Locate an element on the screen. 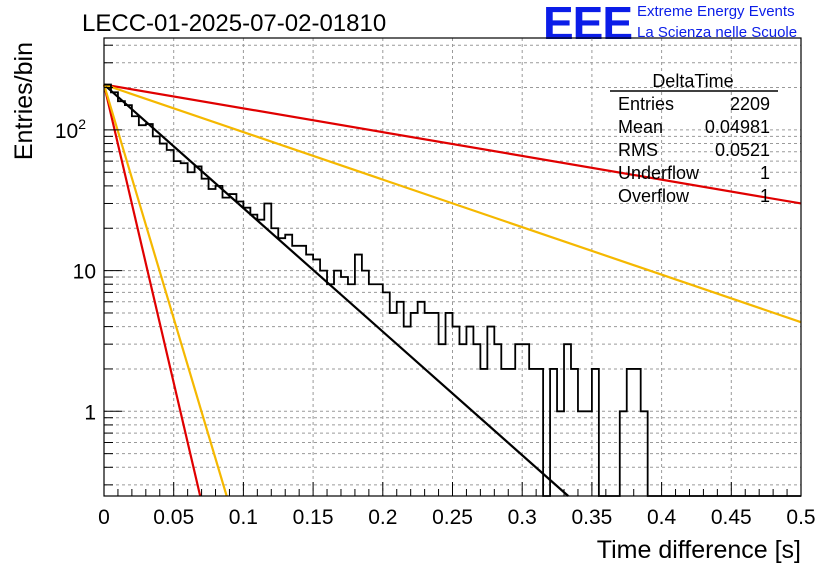 The image size is (836, 572). x-tick-label: 0.4 is located at coordinates (662, 517).